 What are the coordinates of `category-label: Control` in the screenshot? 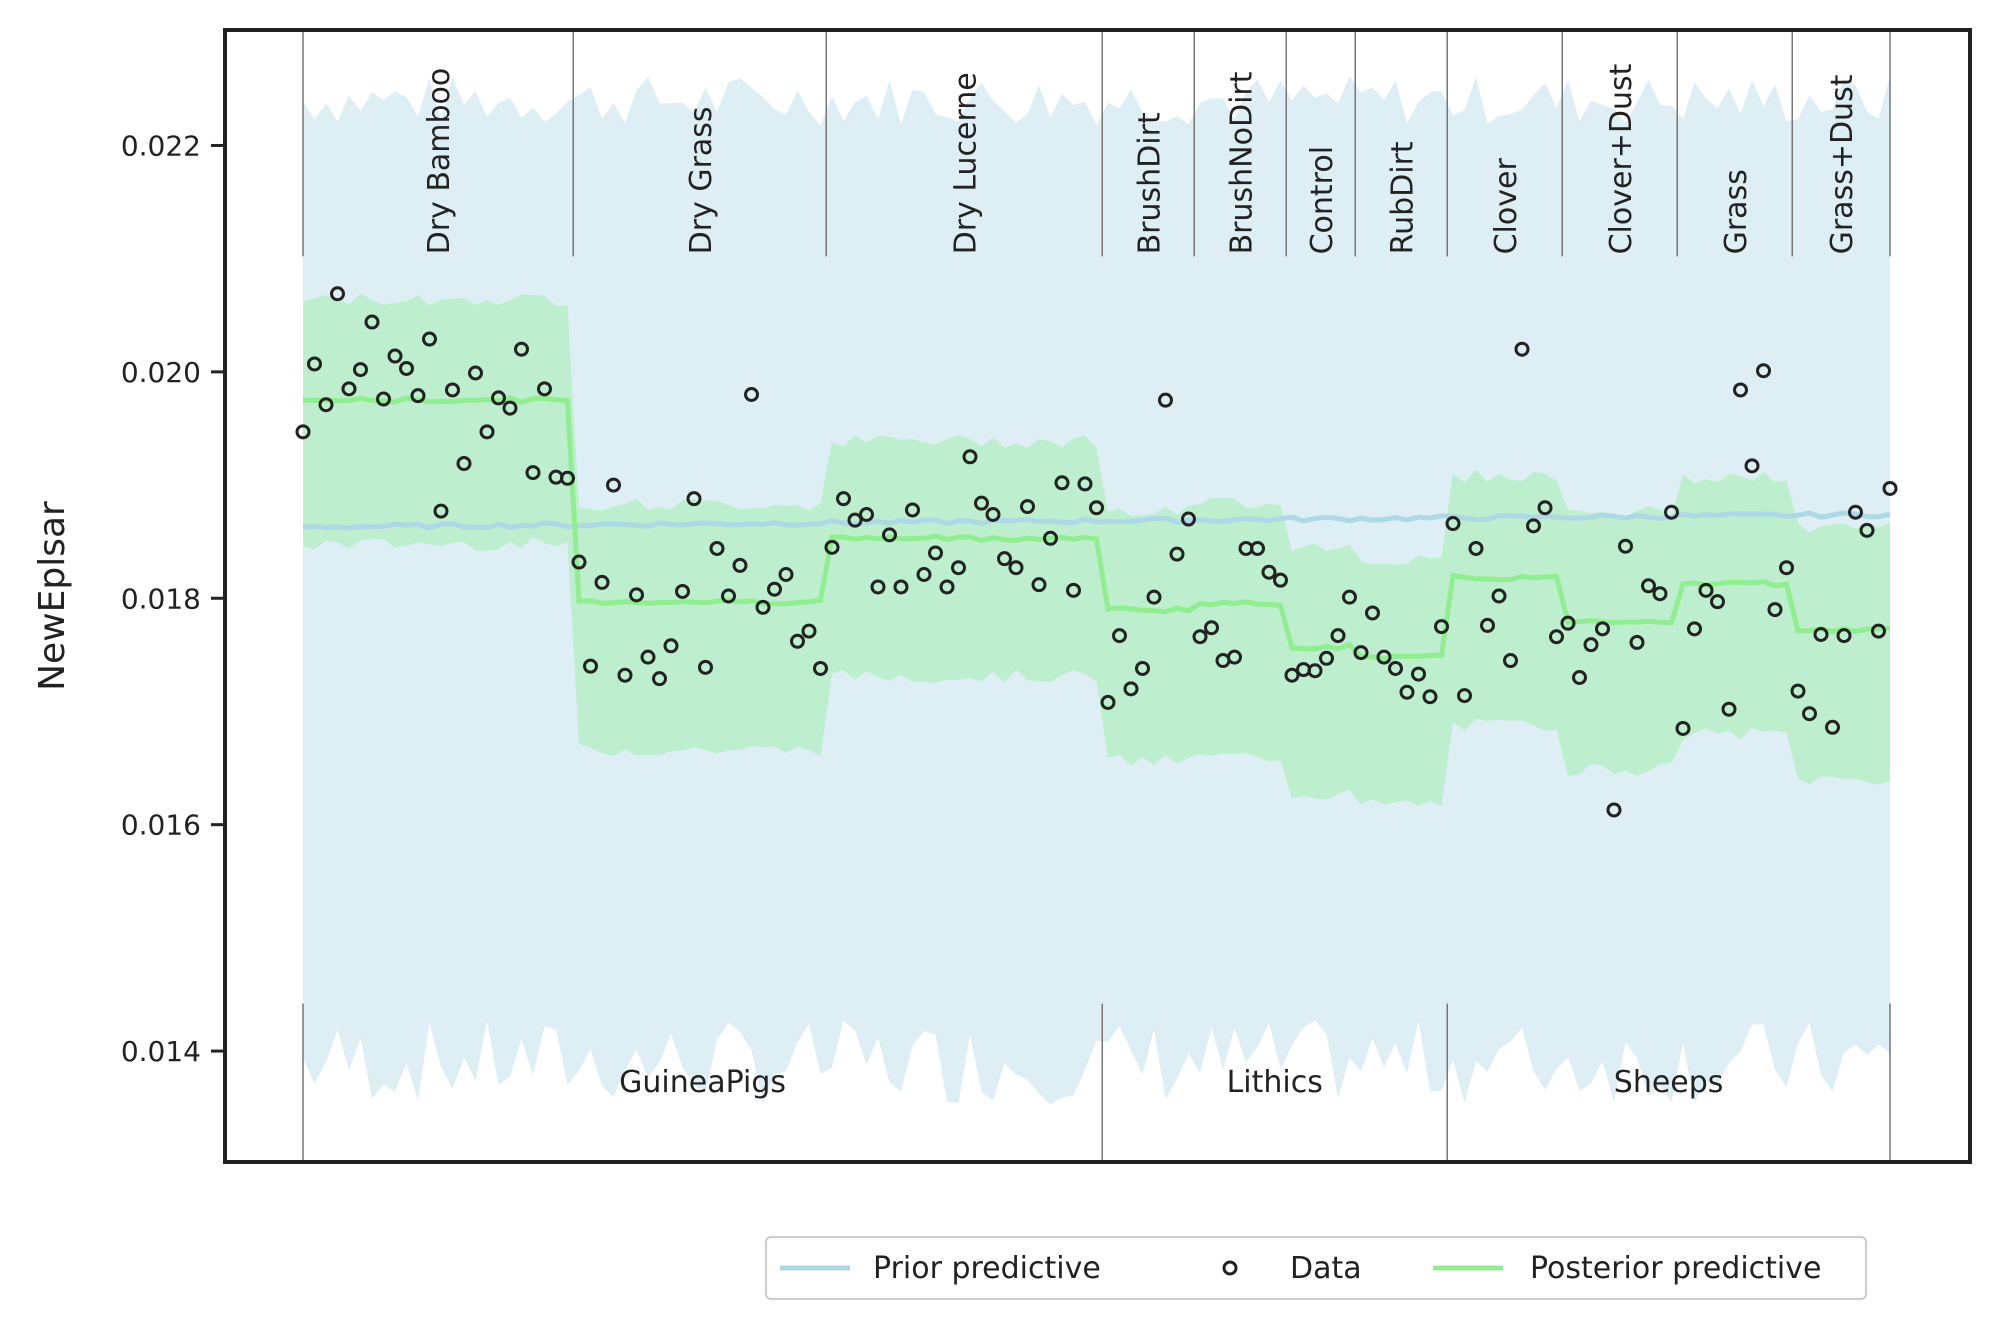 It's located at (1322, 200).